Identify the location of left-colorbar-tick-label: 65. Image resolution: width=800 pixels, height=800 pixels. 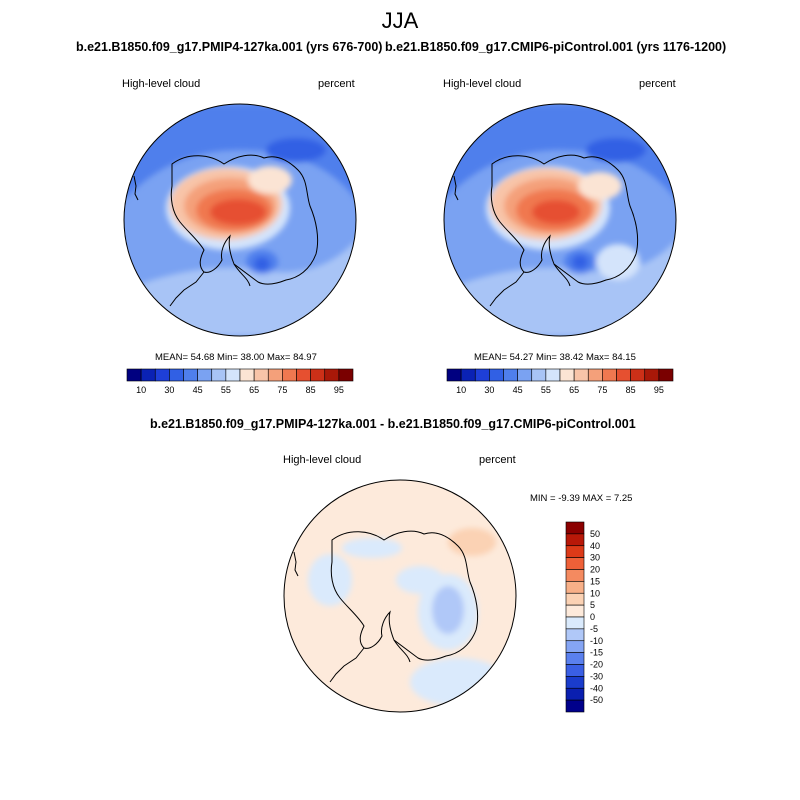
(254, 390).